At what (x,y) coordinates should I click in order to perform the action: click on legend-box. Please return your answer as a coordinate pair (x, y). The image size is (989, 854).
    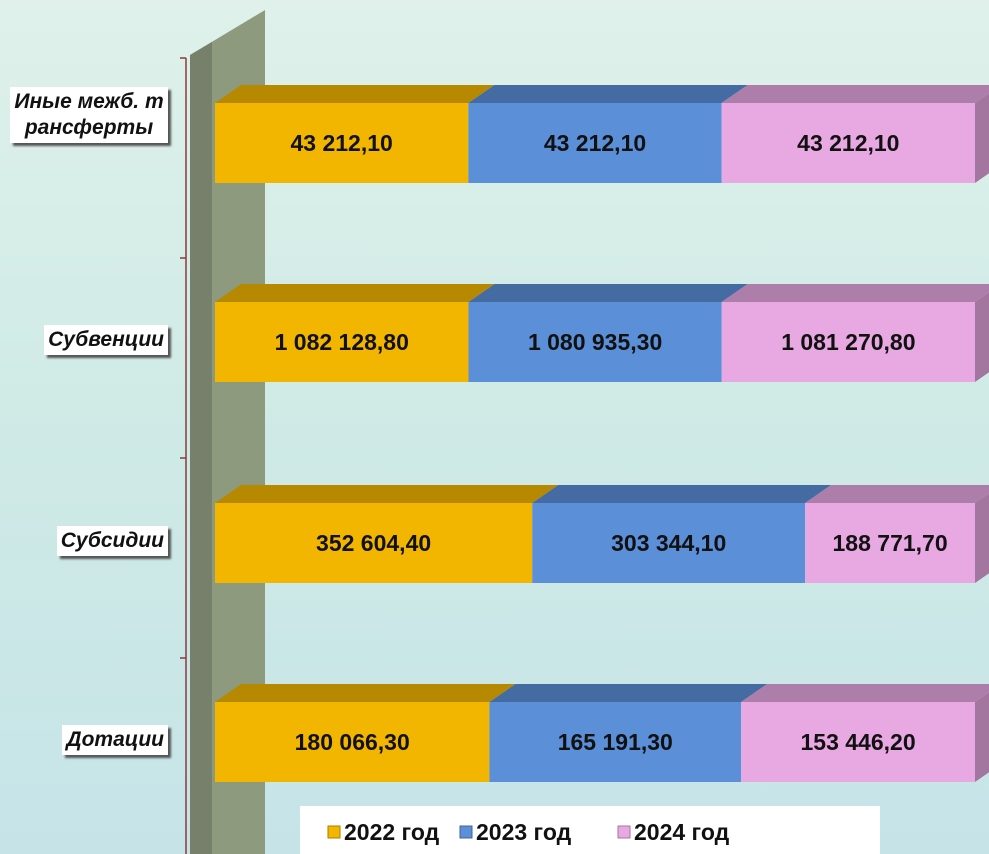
    Looking at the image, I should click on (590, 830).